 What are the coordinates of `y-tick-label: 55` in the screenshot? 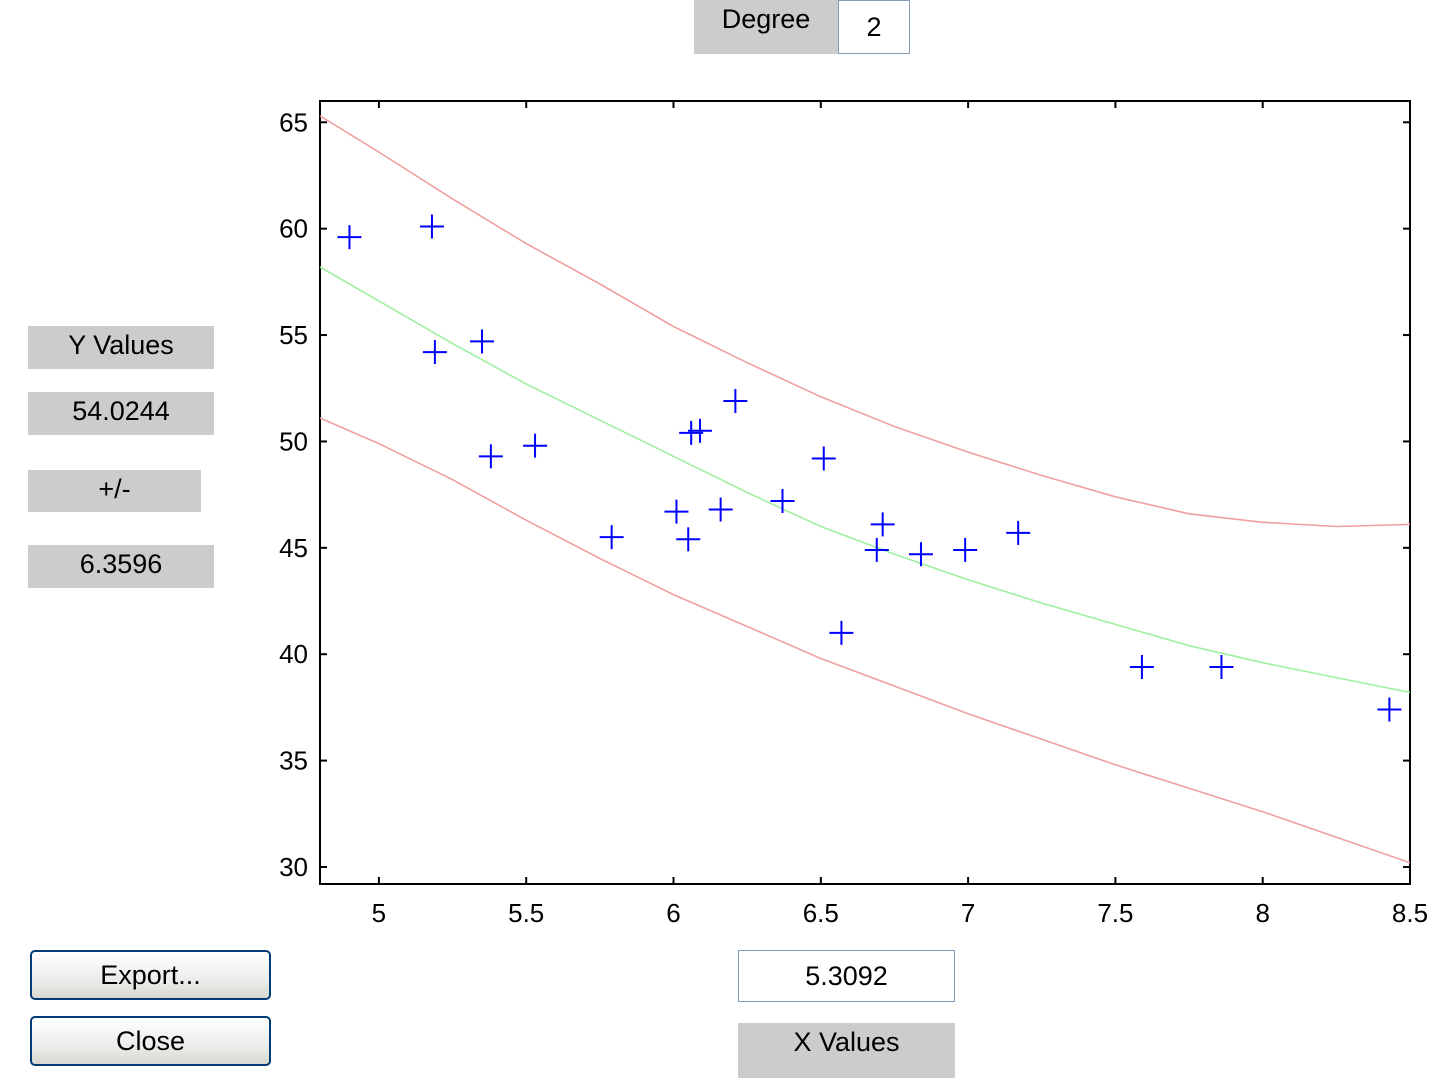 It's located at (293, 335).